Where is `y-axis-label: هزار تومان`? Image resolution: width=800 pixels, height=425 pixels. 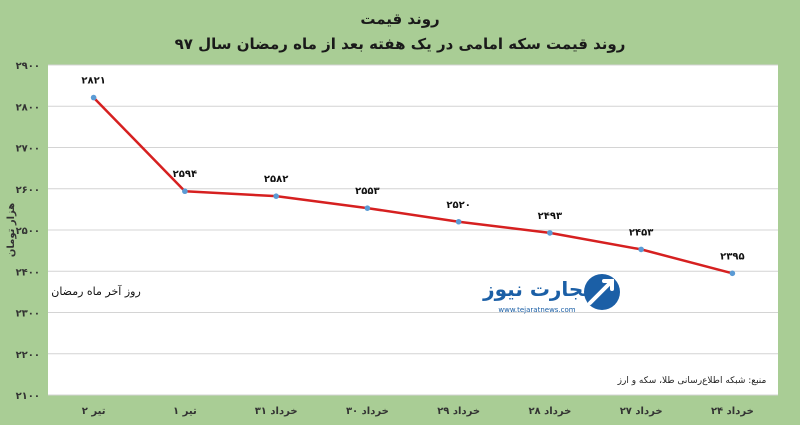 y-axis-label: هزار تومان is located at coordinates (11, 230).